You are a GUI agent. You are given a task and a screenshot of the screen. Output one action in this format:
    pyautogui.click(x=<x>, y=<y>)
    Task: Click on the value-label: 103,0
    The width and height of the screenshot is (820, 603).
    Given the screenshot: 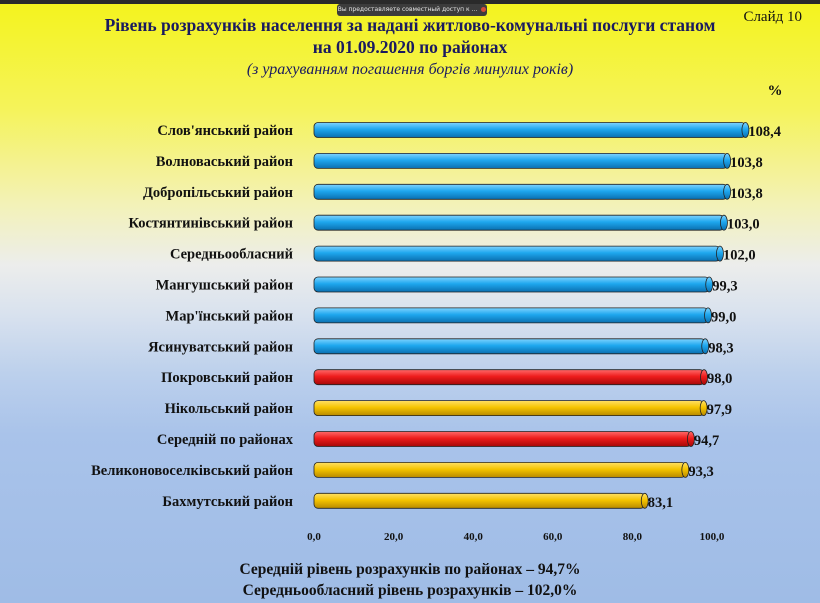 What is the action you would take?
    pyautogui.click(x=743, y=225)
    